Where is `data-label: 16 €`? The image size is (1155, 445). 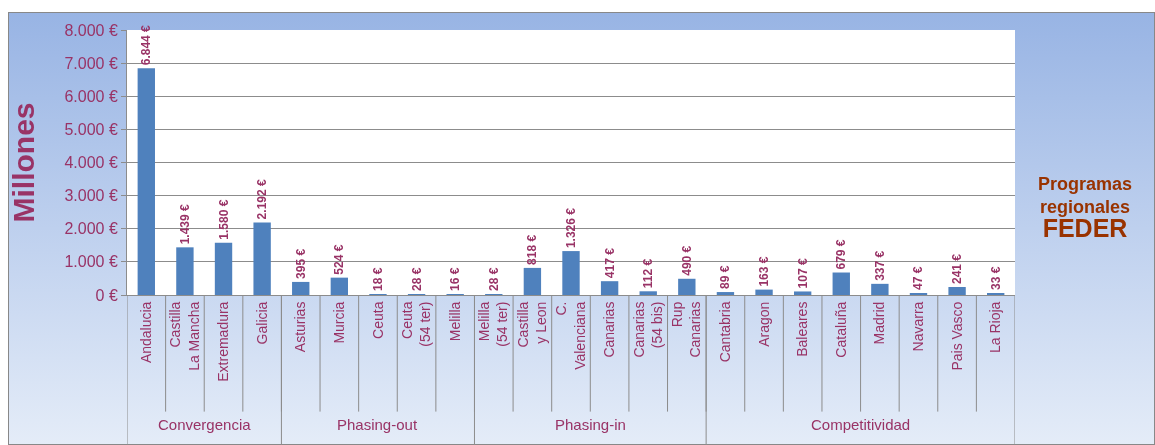
data-label: 16 € is located at coordinates (455, 279).